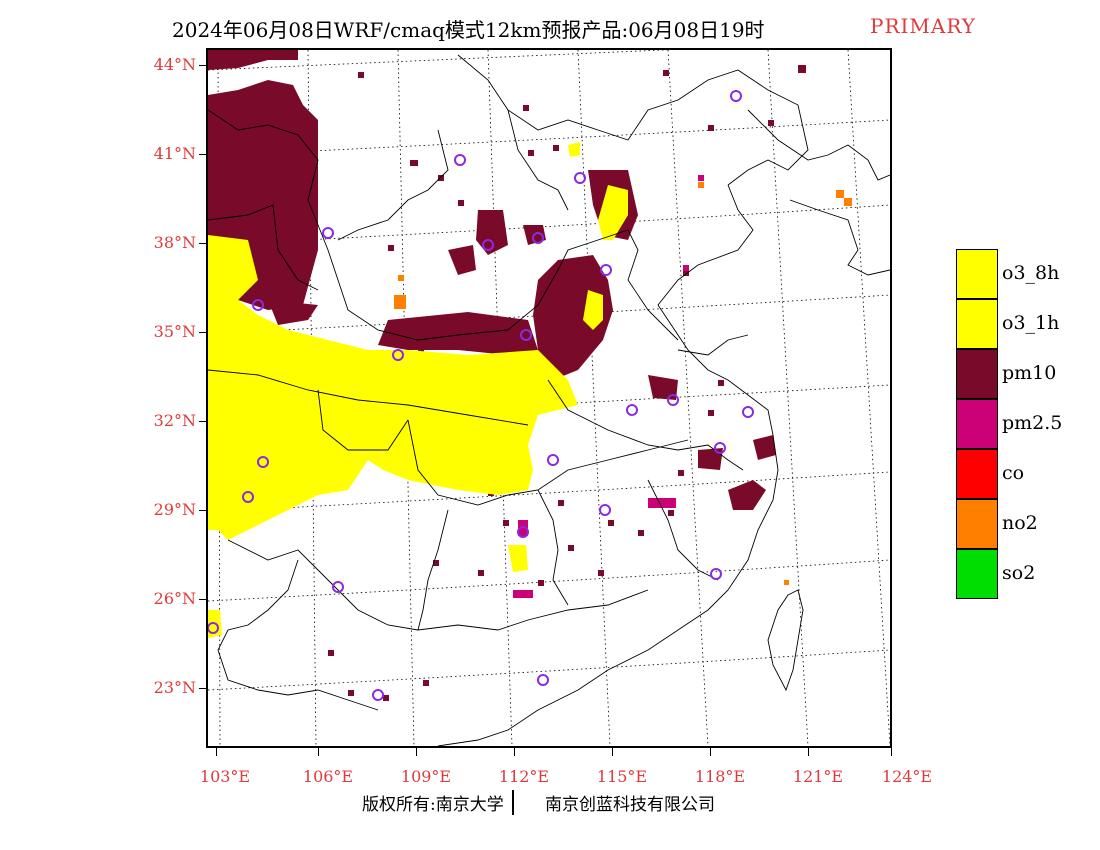 The height and width of the screenshot is (850, 1100). What do you see at coordinates (174, 598) in the screenshot?
I see `lat-label-26n: 26°N` at bounding box center [174, 598].